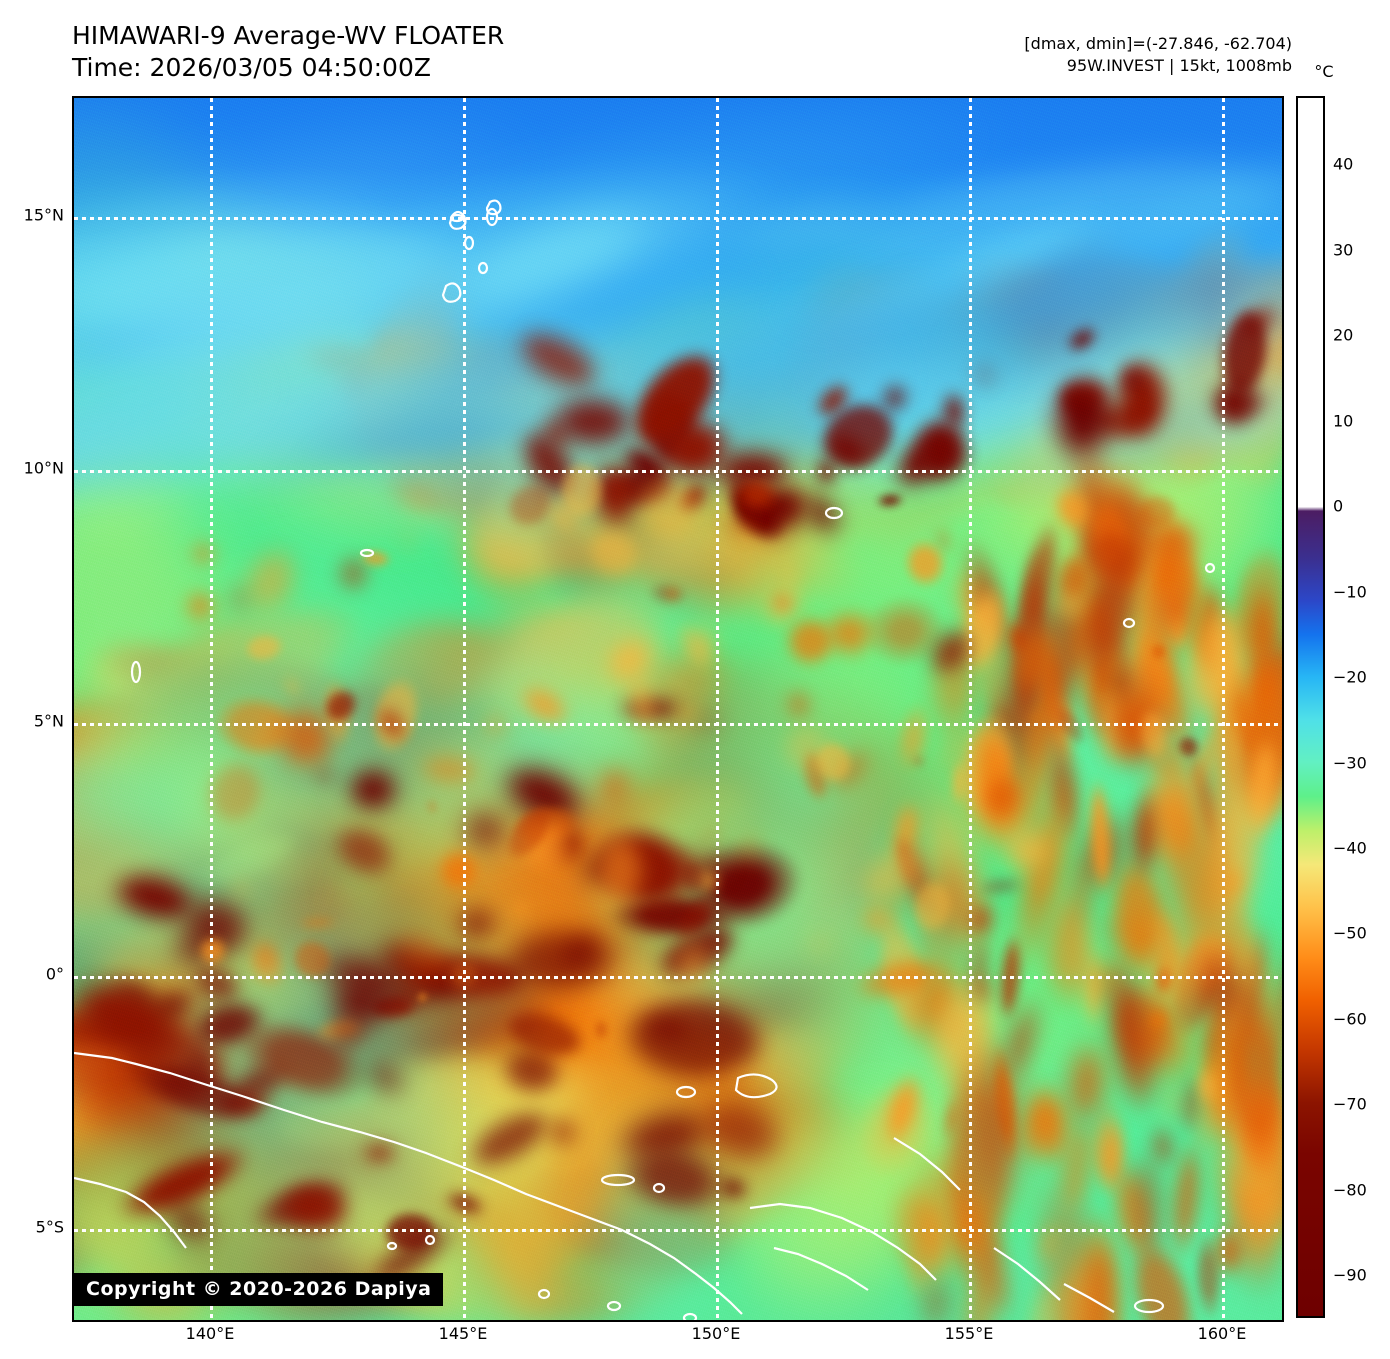  I want to click on x-tick-label: 150°E, so click(716, 1333).